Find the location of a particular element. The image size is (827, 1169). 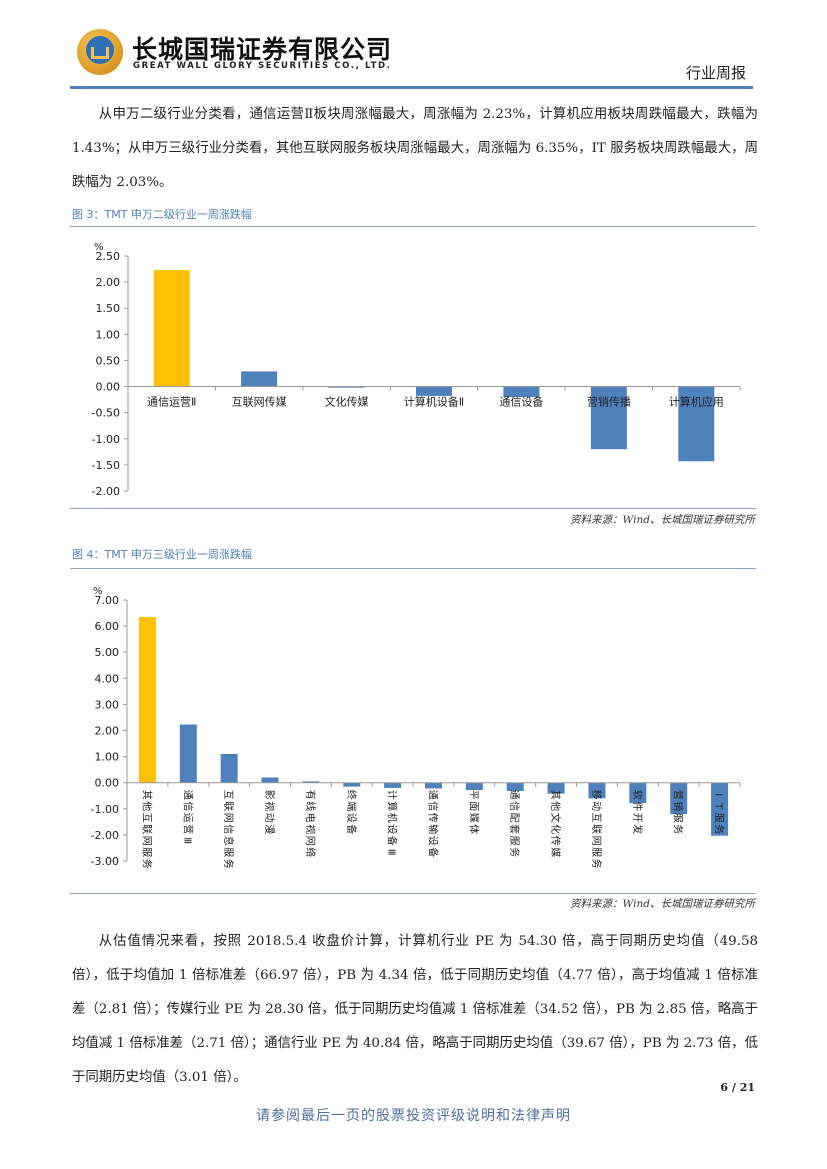

svg-text: 1.00 is located at coordinates (107, 757).